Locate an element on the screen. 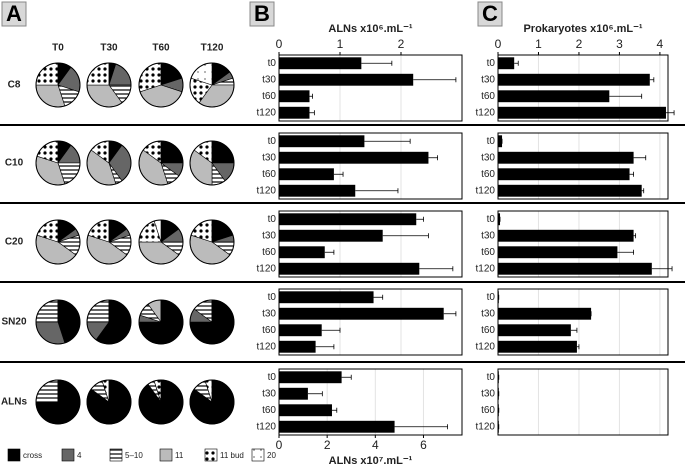 The width and height of the screenshot is (685, 465). row-label: SN20 is located at coordinates (13, 322).